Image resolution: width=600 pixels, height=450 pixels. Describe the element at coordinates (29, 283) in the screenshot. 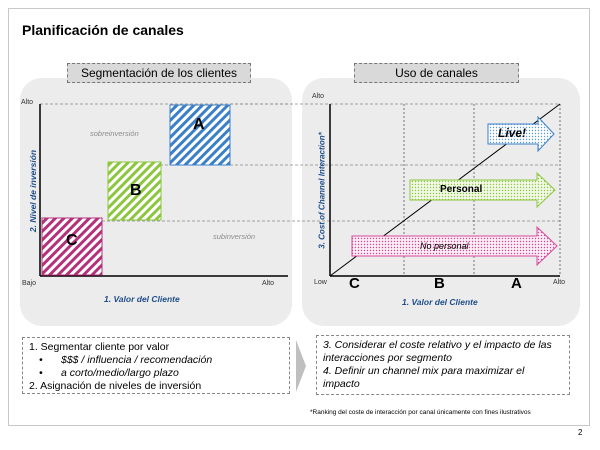

I see `left-y-bottom-label: Bajo` at that location.